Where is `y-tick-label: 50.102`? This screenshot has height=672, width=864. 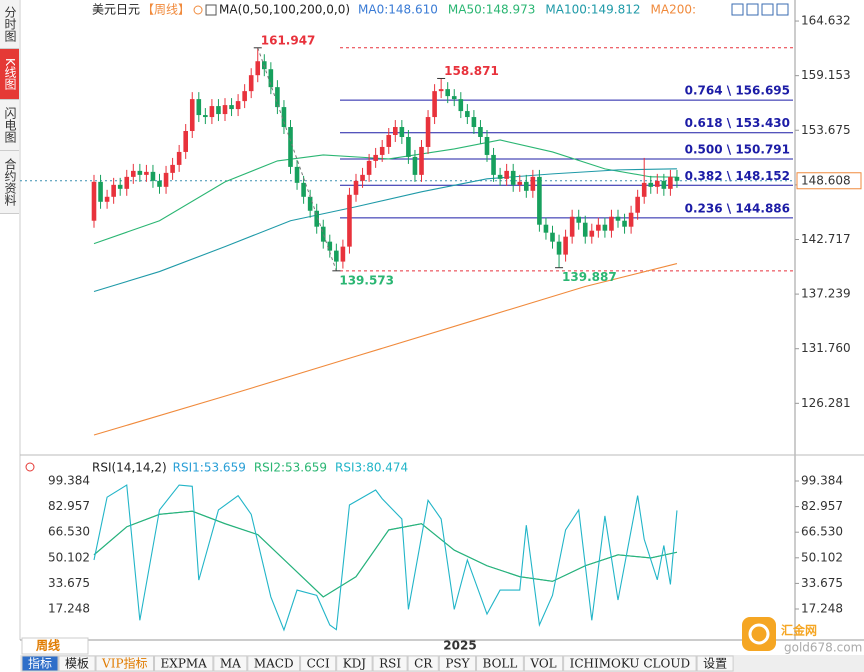
y-tick-label: 50.102 is located at coordinates (822, 557).